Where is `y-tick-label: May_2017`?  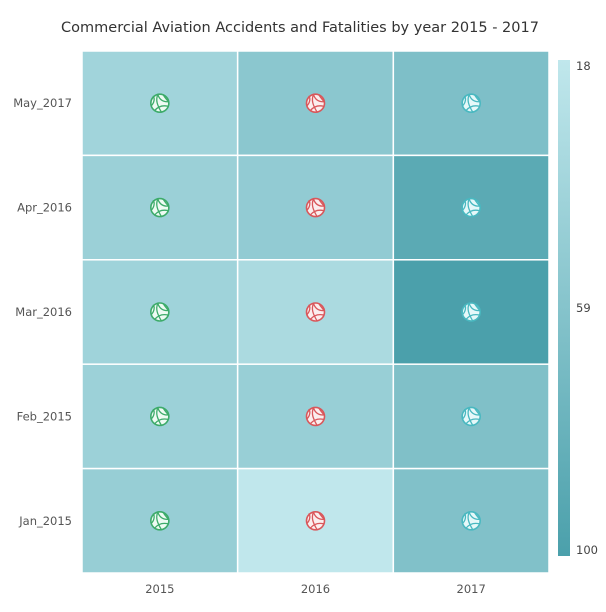
y-tick-label: May_2017 is located at coordinates (42, 103).